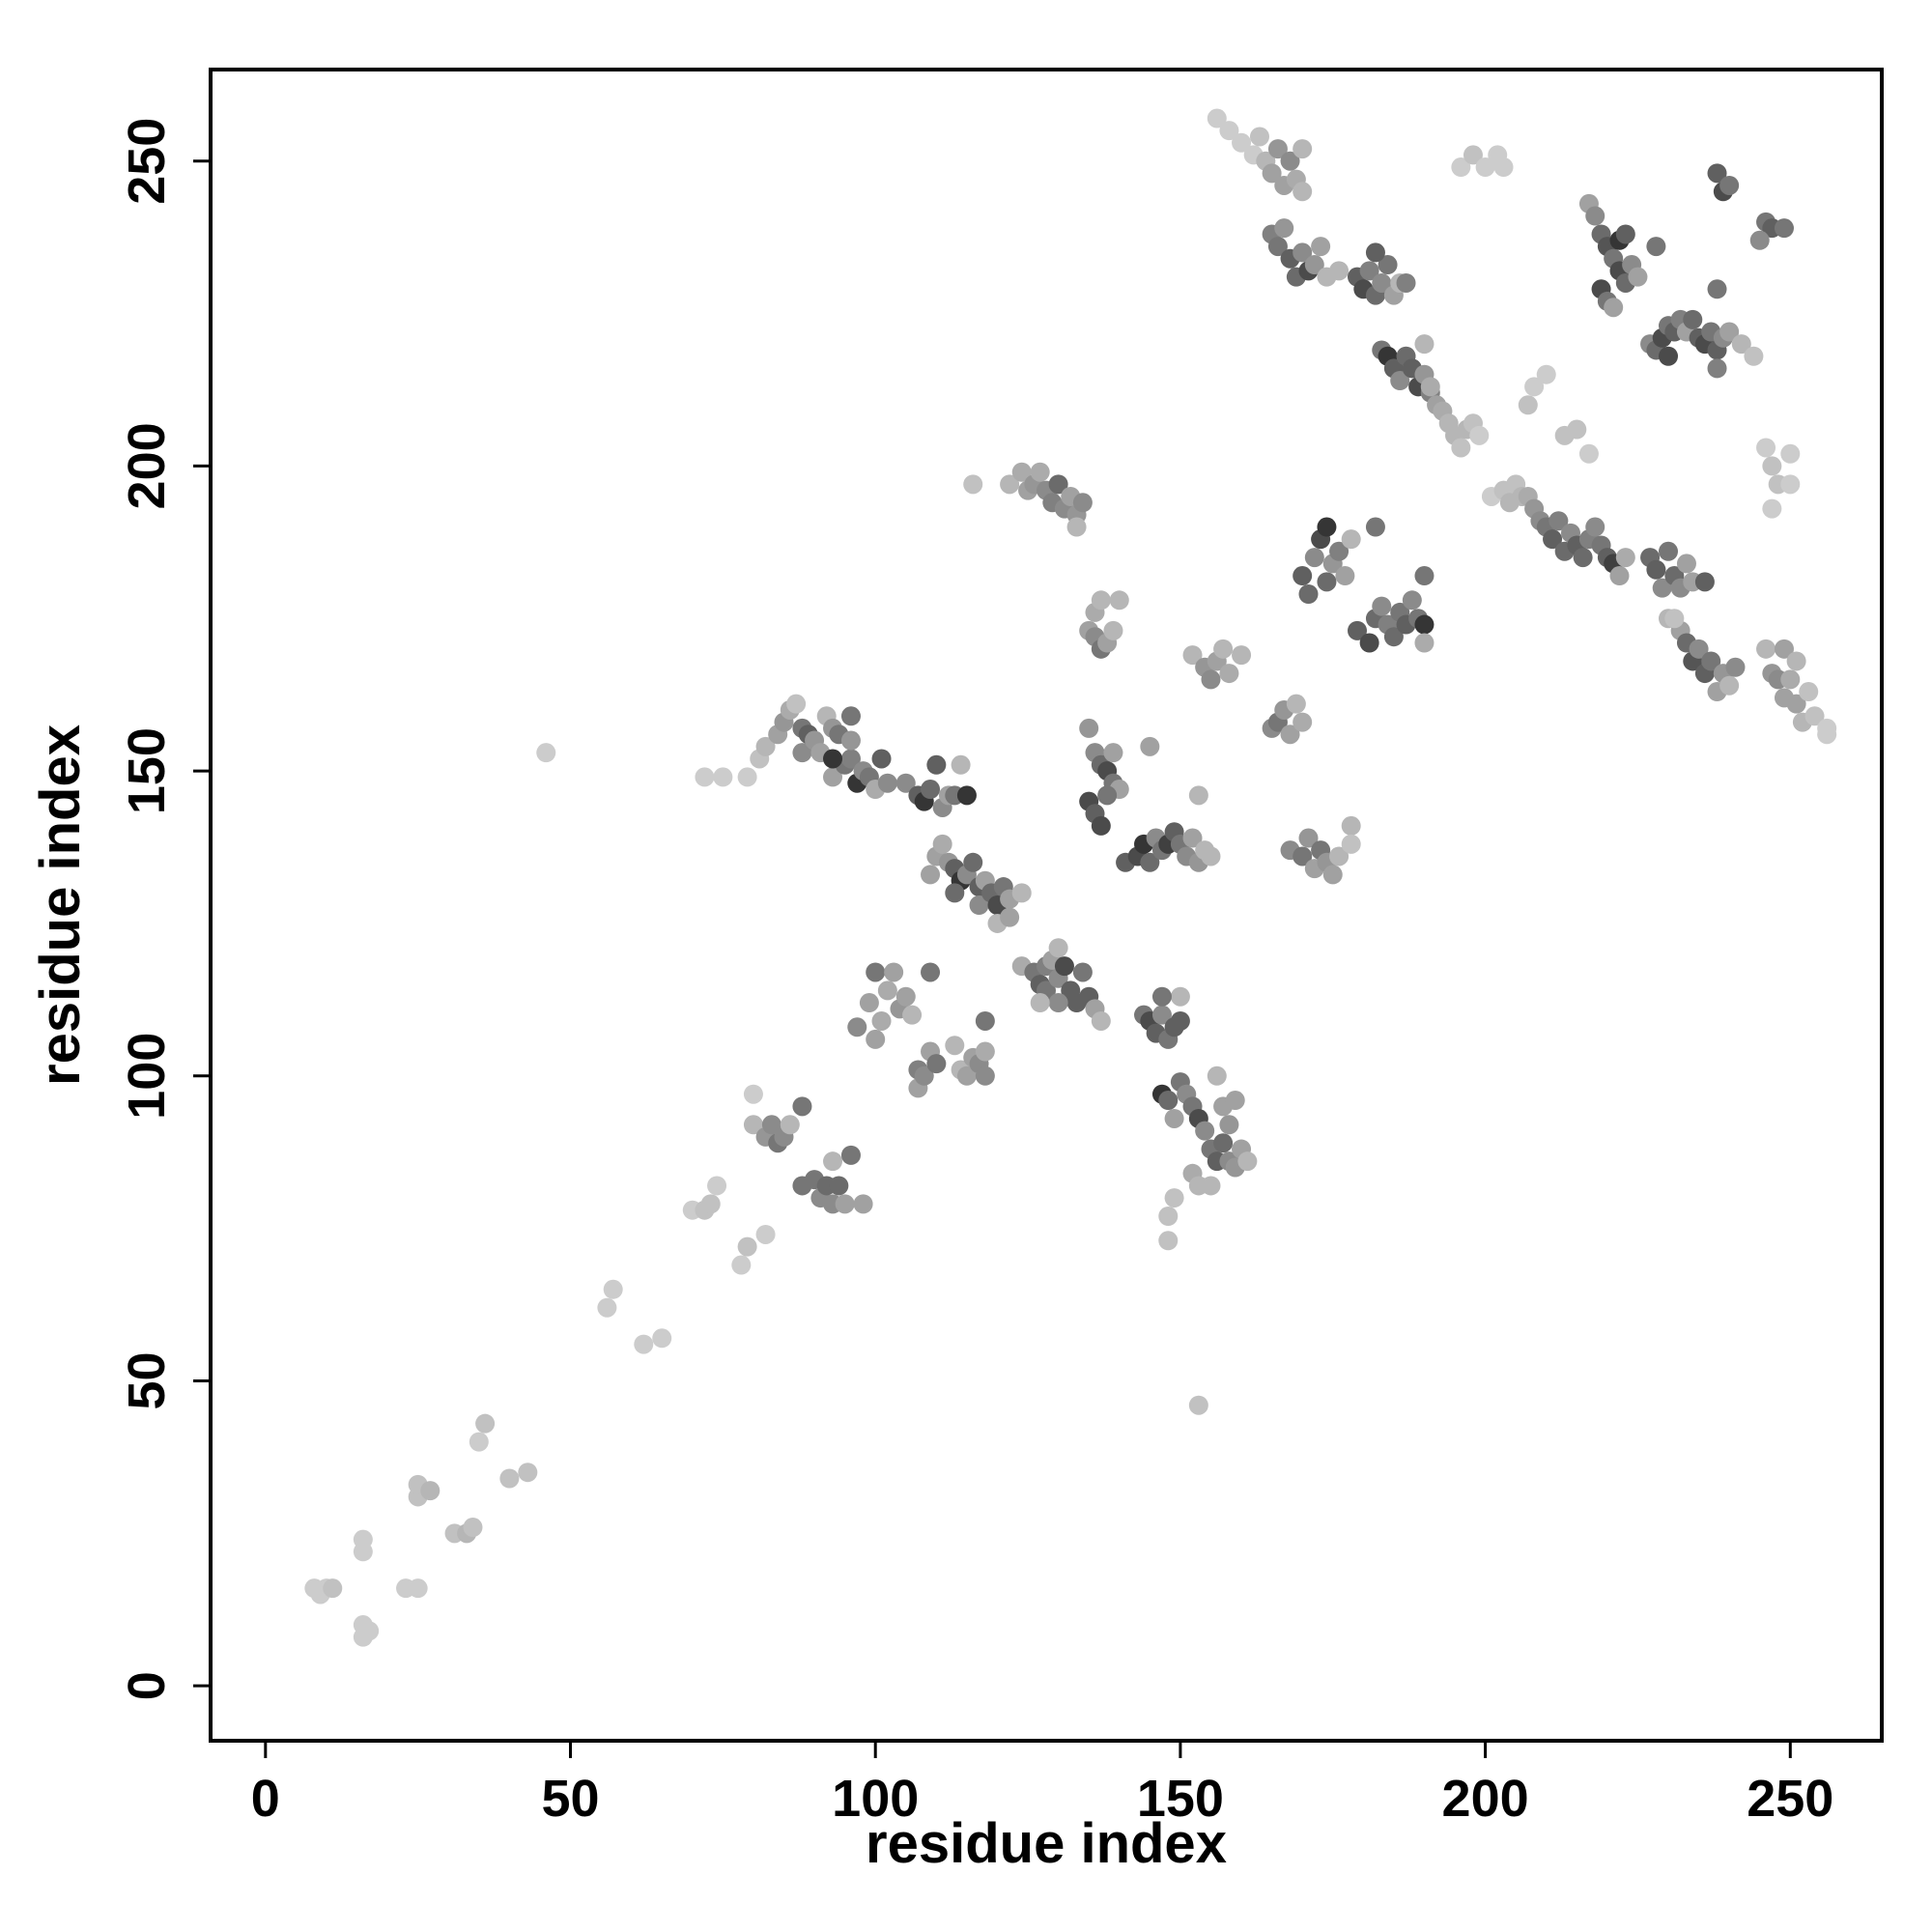 Image resolution: width=1932 pixels, height=1932 pixels. What do you see at coordinates (1790, 1799) in the screenshot?
I see `x-tick-label: 250` at bounding box center [1790, 1799].